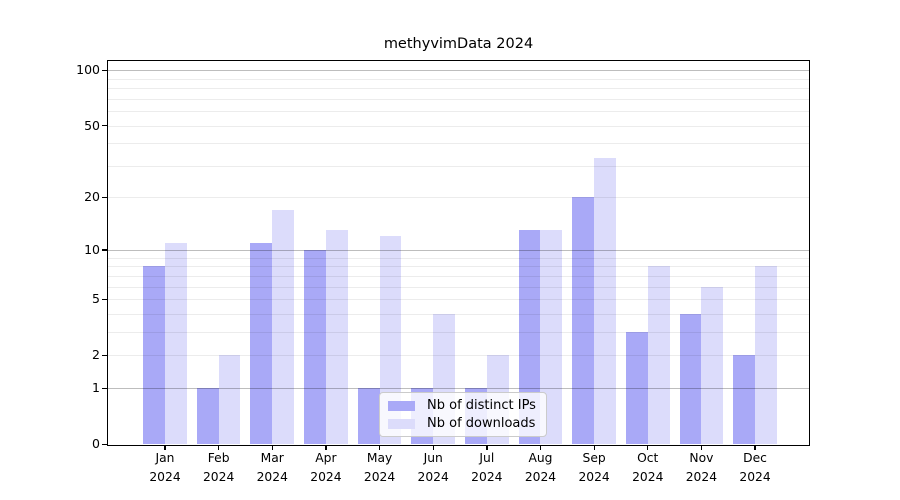 This screenshot has height=500, width=900. Describe the element at coordinates (272, 467) in the screenshot. I see `x-tick-label-mar: Mar 2024` at that location.